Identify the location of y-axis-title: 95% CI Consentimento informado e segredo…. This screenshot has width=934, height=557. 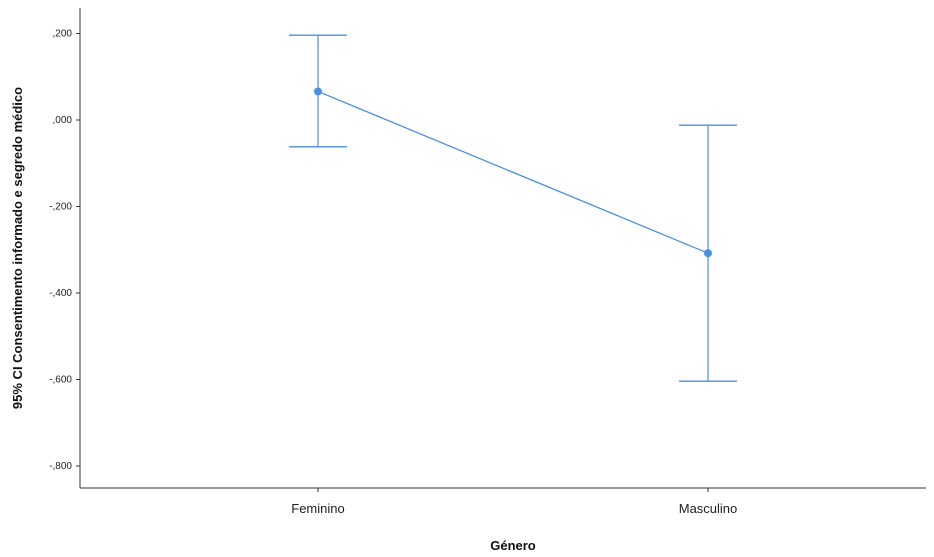
(17, 248).